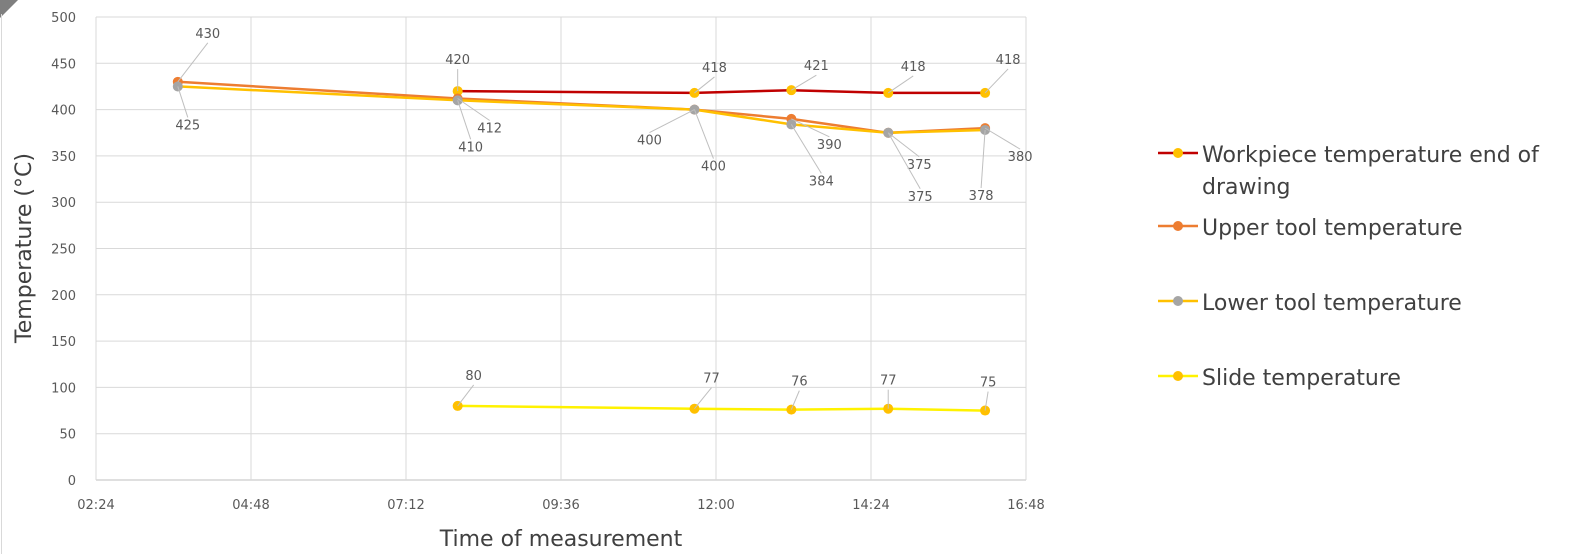 Image resolution: width=1577 pixels, height=554 pixels. Describe the element at coordinates (95, 505) in the screenshot. I see `x-tick-label: 02:24` at that location.